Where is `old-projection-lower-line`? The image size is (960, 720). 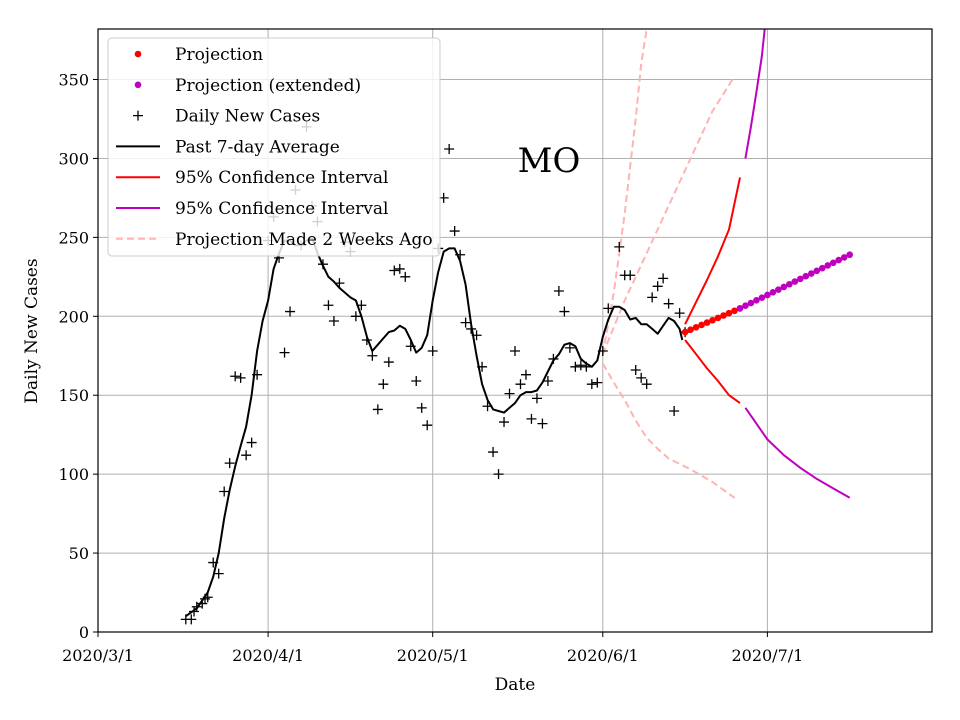
old-projection-lower-line is located at coordinates (668, 431).